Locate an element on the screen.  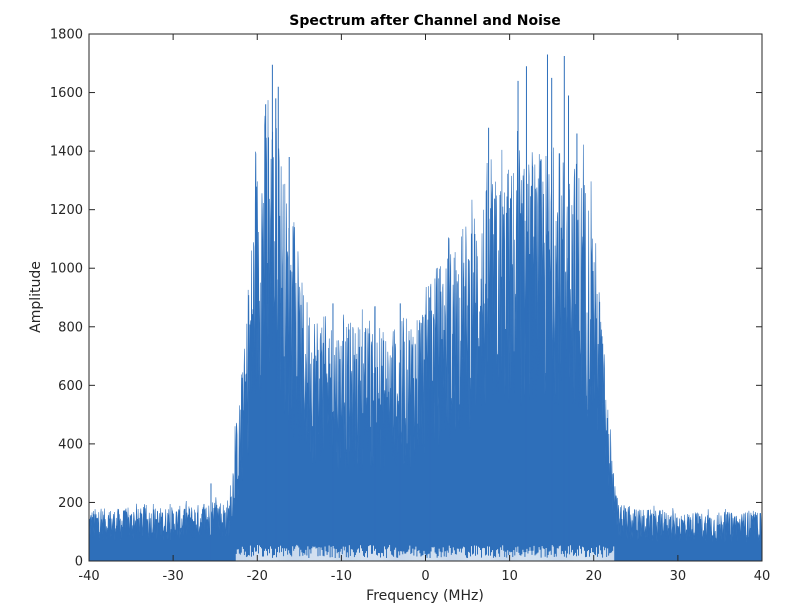
y-tick-label: 1800 is located at coordinates (66, 35).